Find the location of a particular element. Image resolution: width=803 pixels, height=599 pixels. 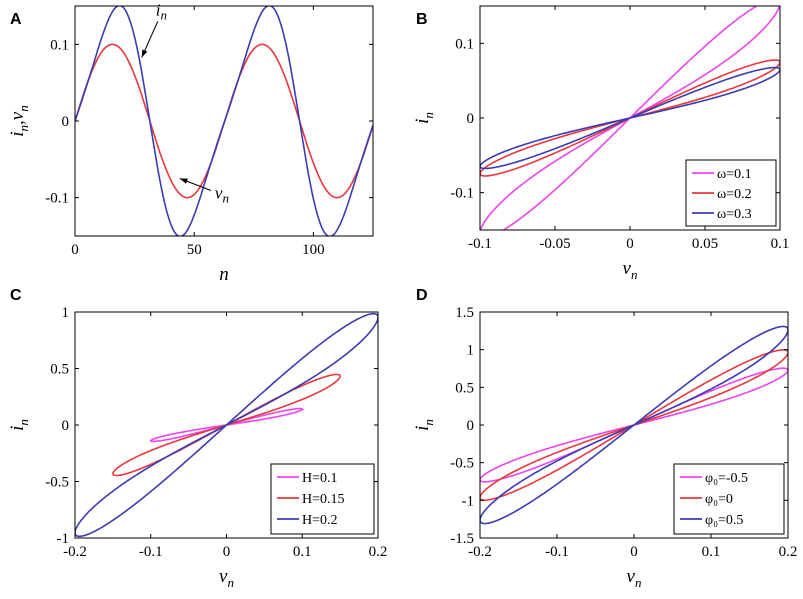

y-tick-label: 1.5 is located at coordinates (464, 313).